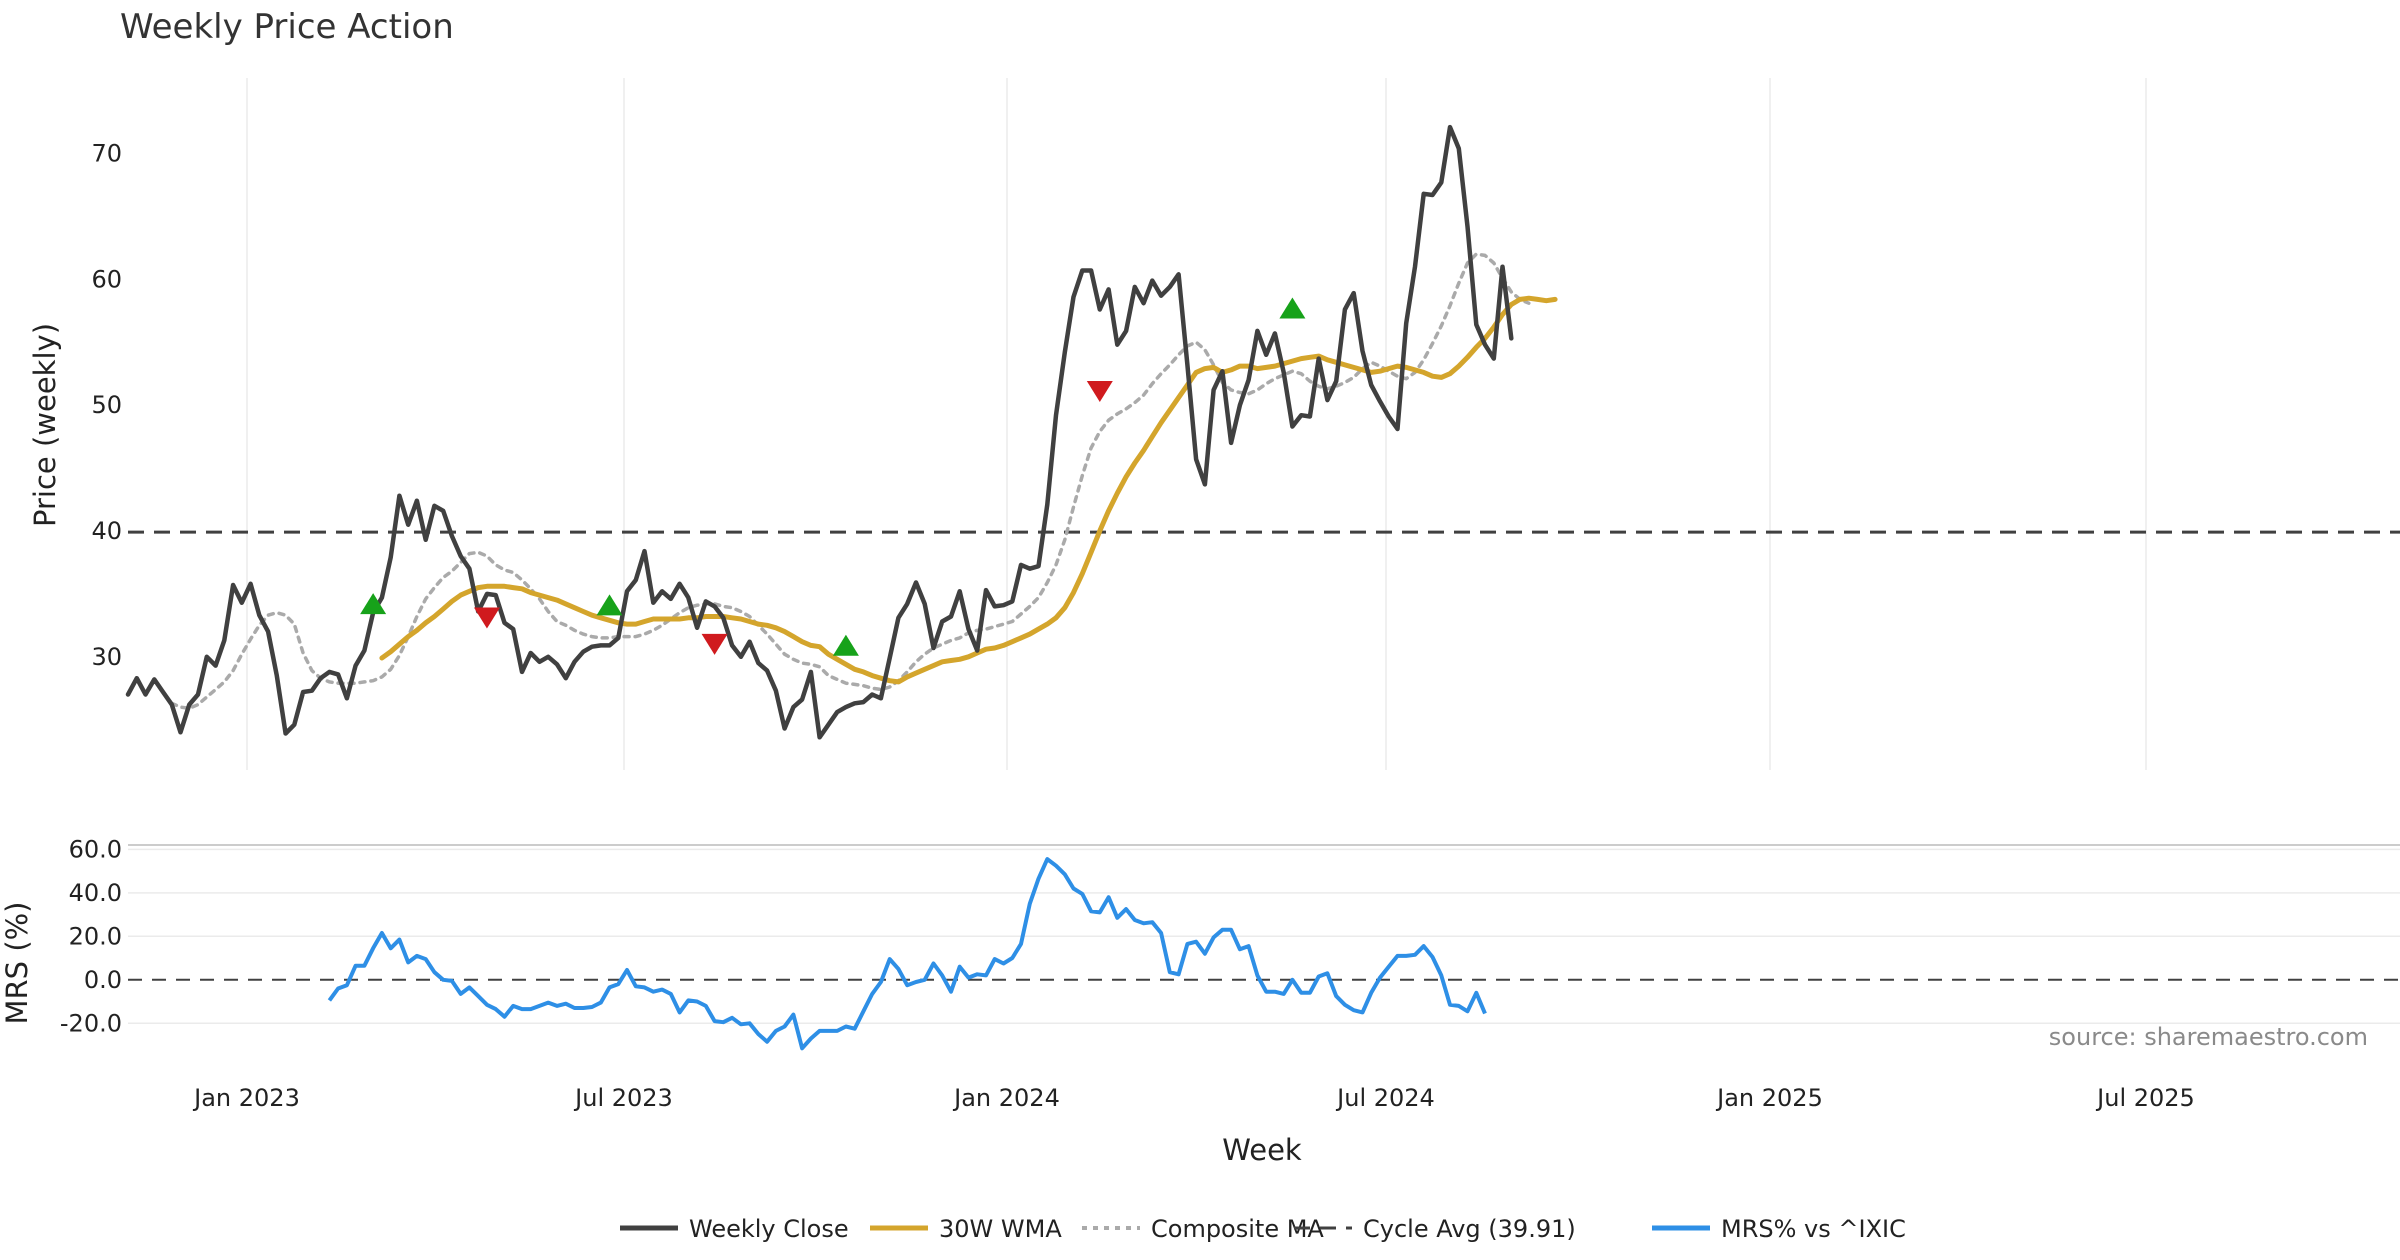  What do you see at coordinates (1000, 1229) in the screenshot?
I see `legend-label: 30W WMA` at bounding box center [1000, 1229].